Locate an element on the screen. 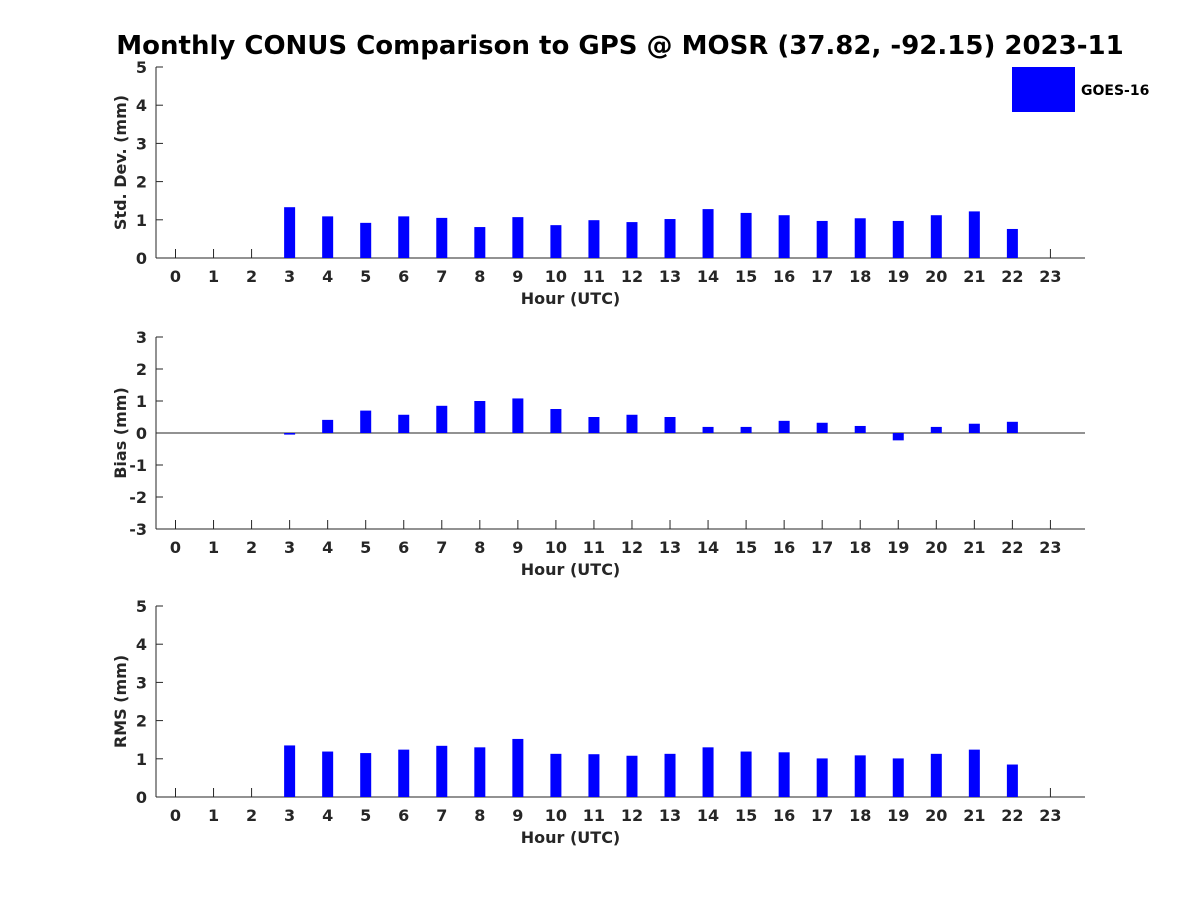  x-tick-label-std: 20 is located at coordinates (936, 276).